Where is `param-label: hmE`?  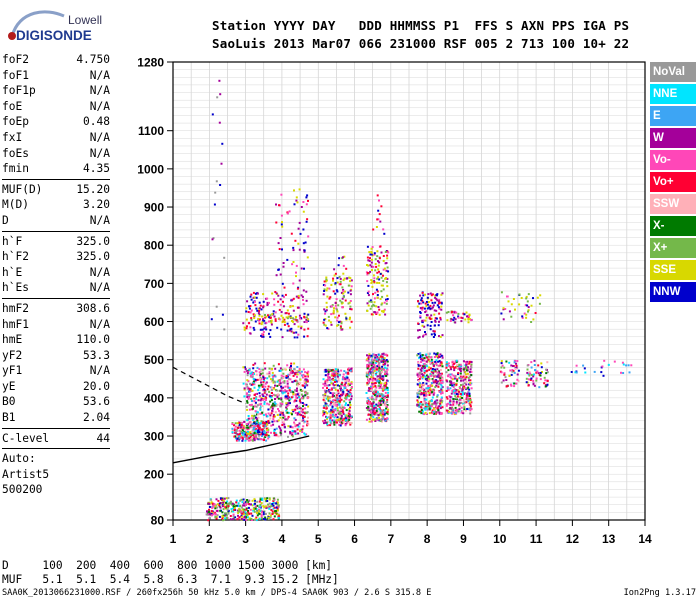 param-label: hmE is located at coordinates (12, 340).